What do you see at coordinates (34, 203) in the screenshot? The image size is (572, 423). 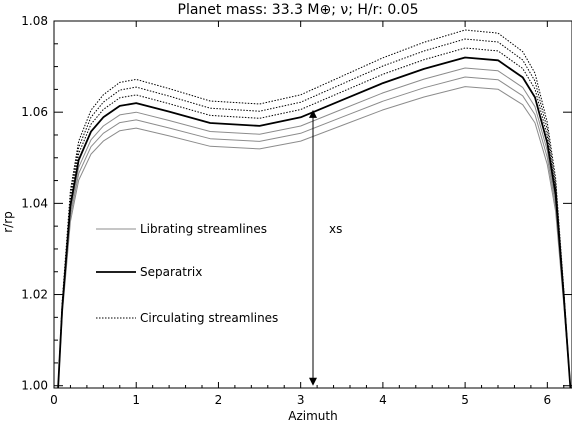 I see `y-tick-label: 1.04` at bounding box center [34, 203].